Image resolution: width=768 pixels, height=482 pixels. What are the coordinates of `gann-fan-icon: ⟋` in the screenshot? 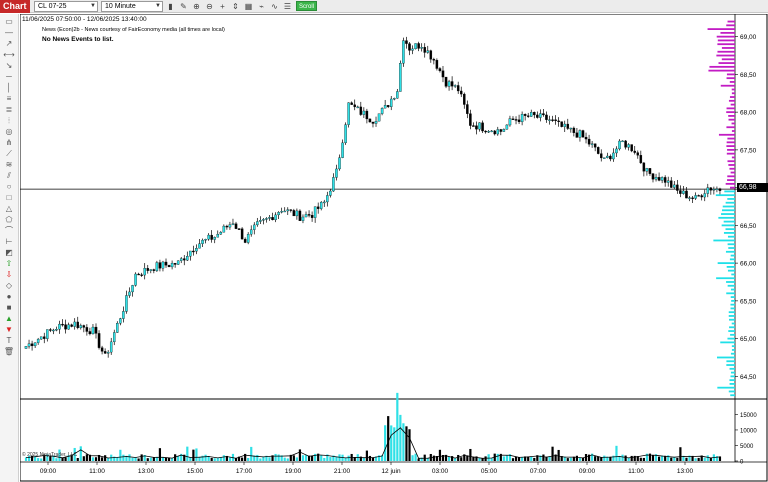 It's located at (9, 153).